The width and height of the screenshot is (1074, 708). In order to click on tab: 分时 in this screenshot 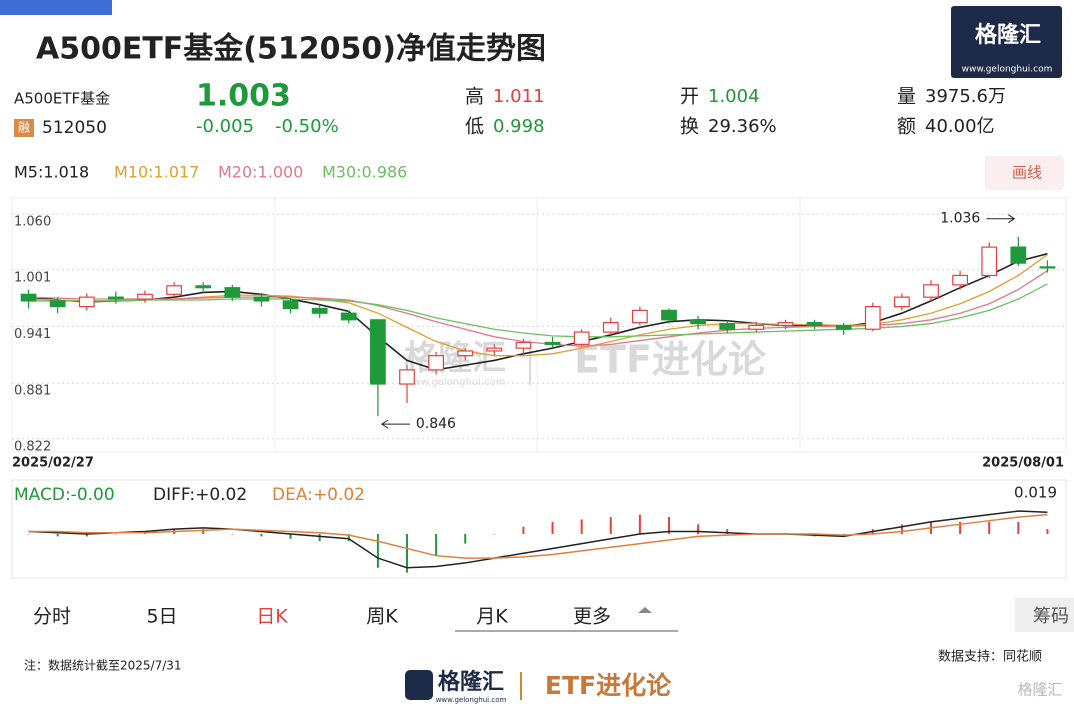, I will do `click(52, 617)`.